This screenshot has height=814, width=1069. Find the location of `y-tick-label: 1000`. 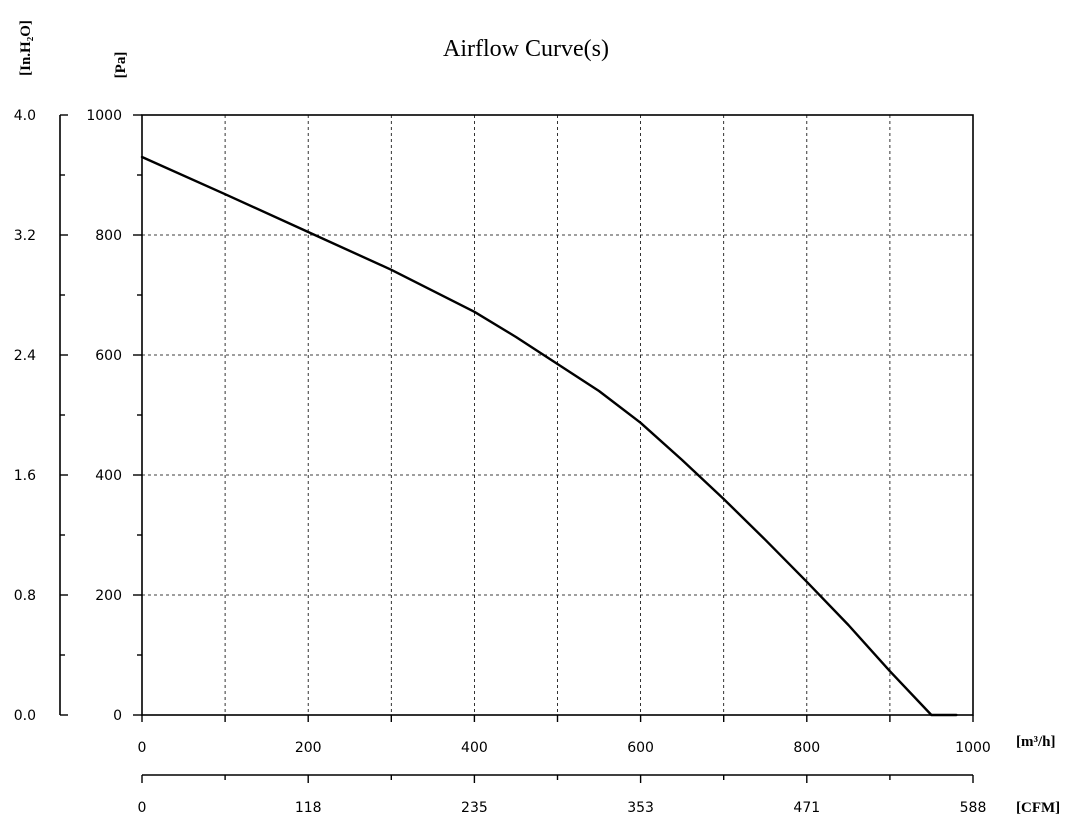

y-tick-label: 1000 is located at coordinates (104, 116).